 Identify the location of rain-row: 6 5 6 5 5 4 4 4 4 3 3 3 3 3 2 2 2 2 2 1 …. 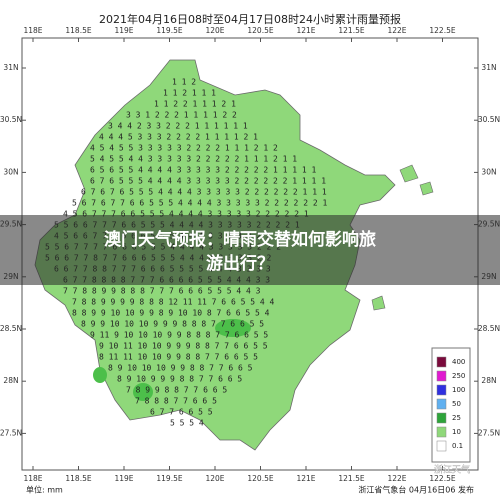
(203, 170).